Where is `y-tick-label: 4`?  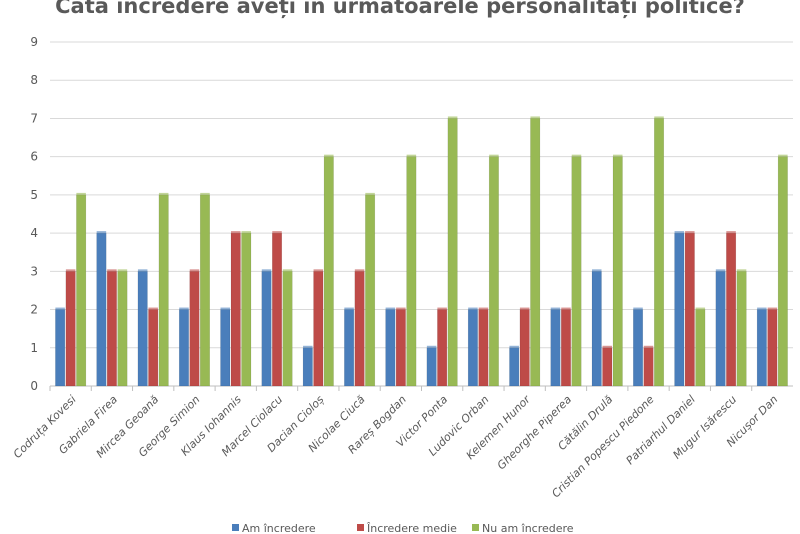 y-tick-label: 4 is located at coordinates (34, 233).